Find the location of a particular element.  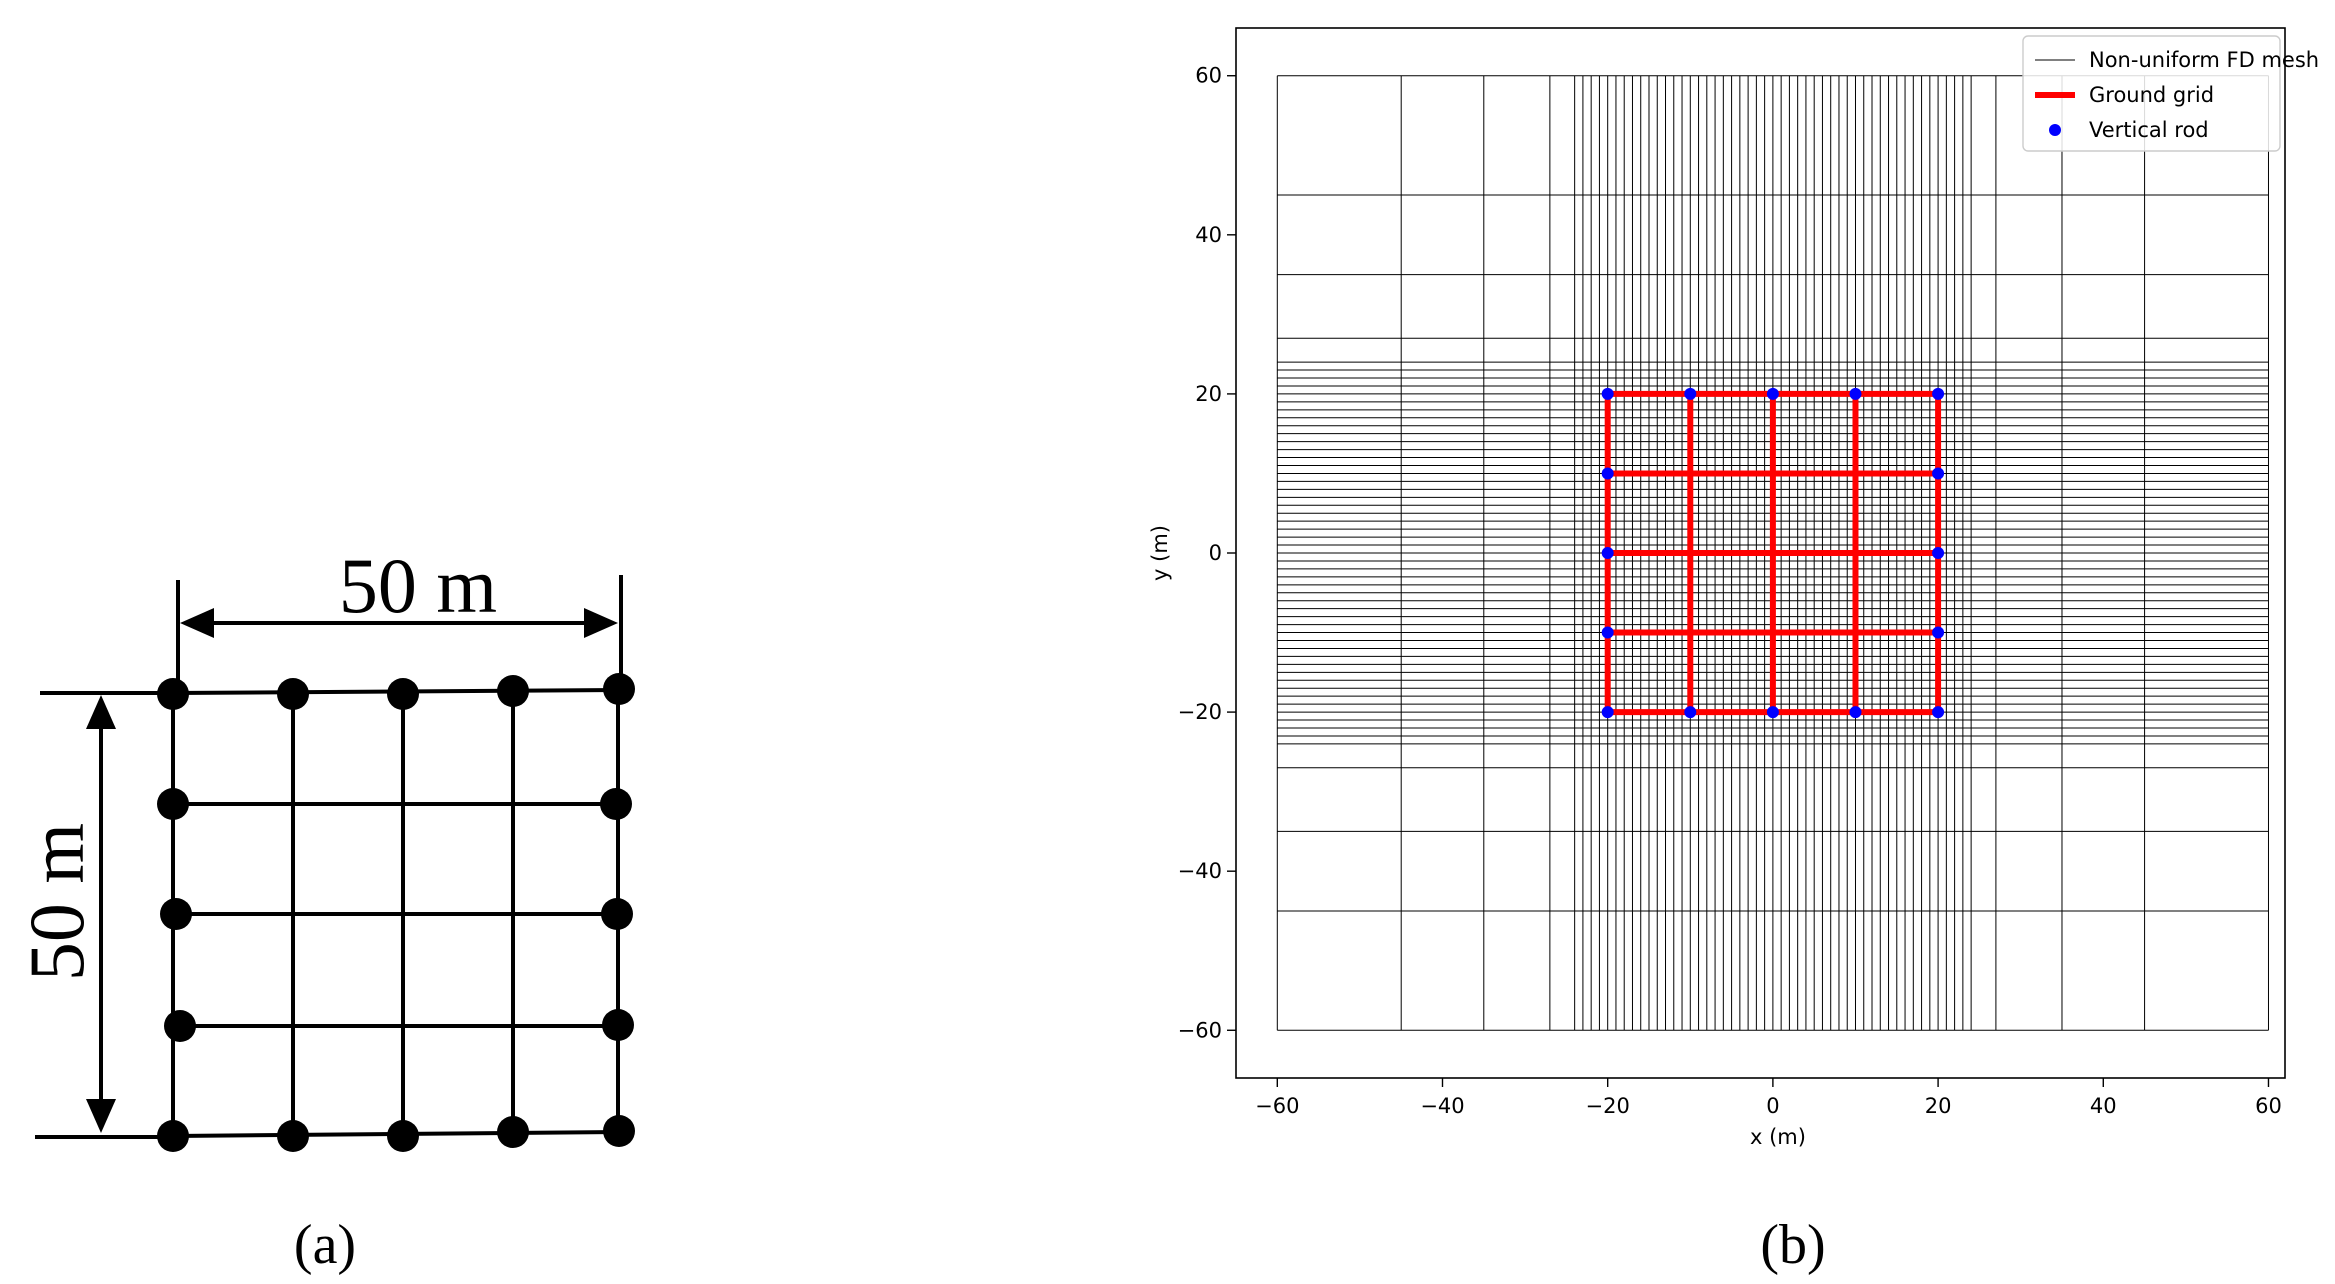

x-axis-label: x (m) is located at coordinates (1778, 1137).